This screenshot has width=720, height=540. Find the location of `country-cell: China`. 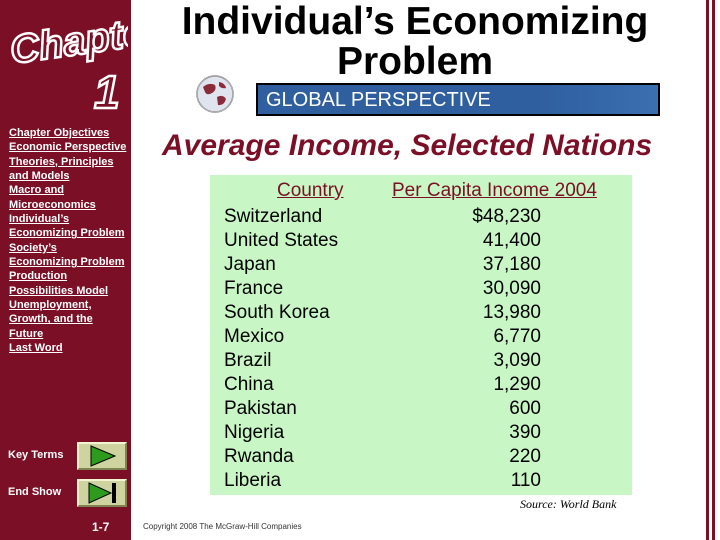

country-cell: China is located at coordinates (249, 384).